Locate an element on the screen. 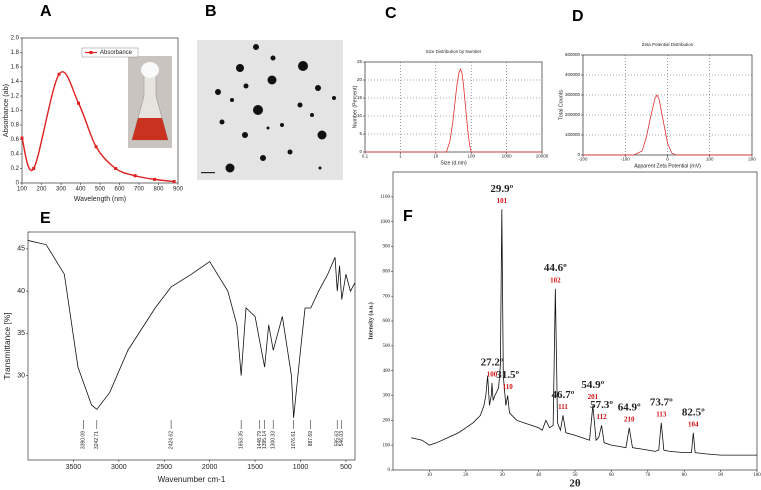 The image size is (761, 490). flask-plug is located at coordinates (150, 70).